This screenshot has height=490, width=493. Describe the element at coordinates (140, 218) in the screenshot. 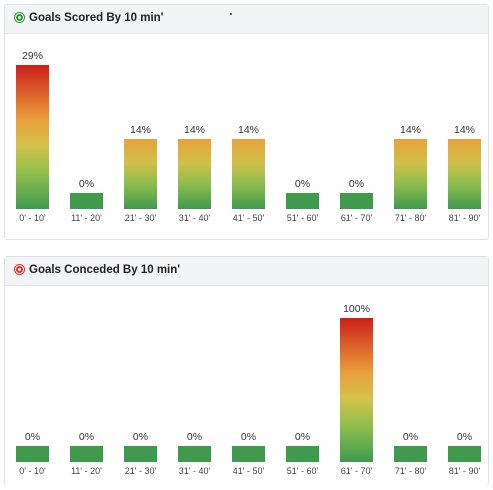

I see `category-label-0-2: 21' - 30'` at that location.